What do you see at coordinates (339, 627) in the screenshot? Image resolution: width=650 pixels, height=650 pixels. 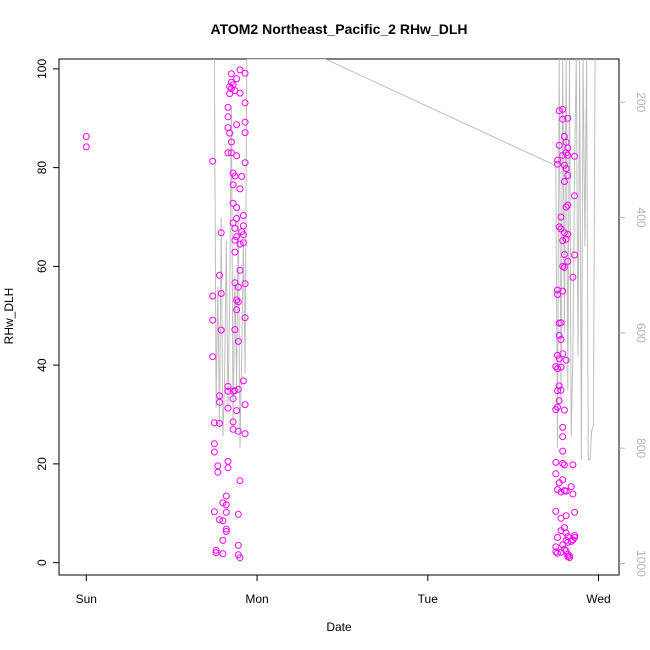 I see `x-axis-label: Date` at bounding box center [339, 627].